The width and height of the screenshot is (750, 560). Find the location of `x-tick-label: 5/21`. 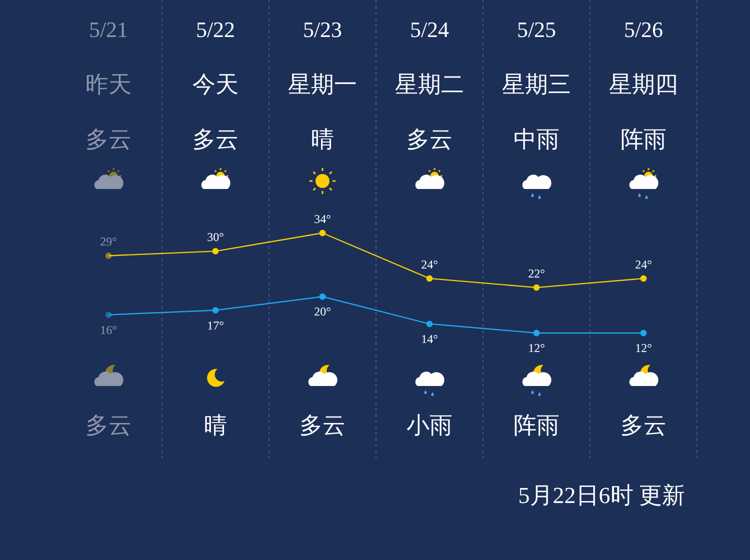

x-tick-label: 5/21 is located at coordinates (108, 29).